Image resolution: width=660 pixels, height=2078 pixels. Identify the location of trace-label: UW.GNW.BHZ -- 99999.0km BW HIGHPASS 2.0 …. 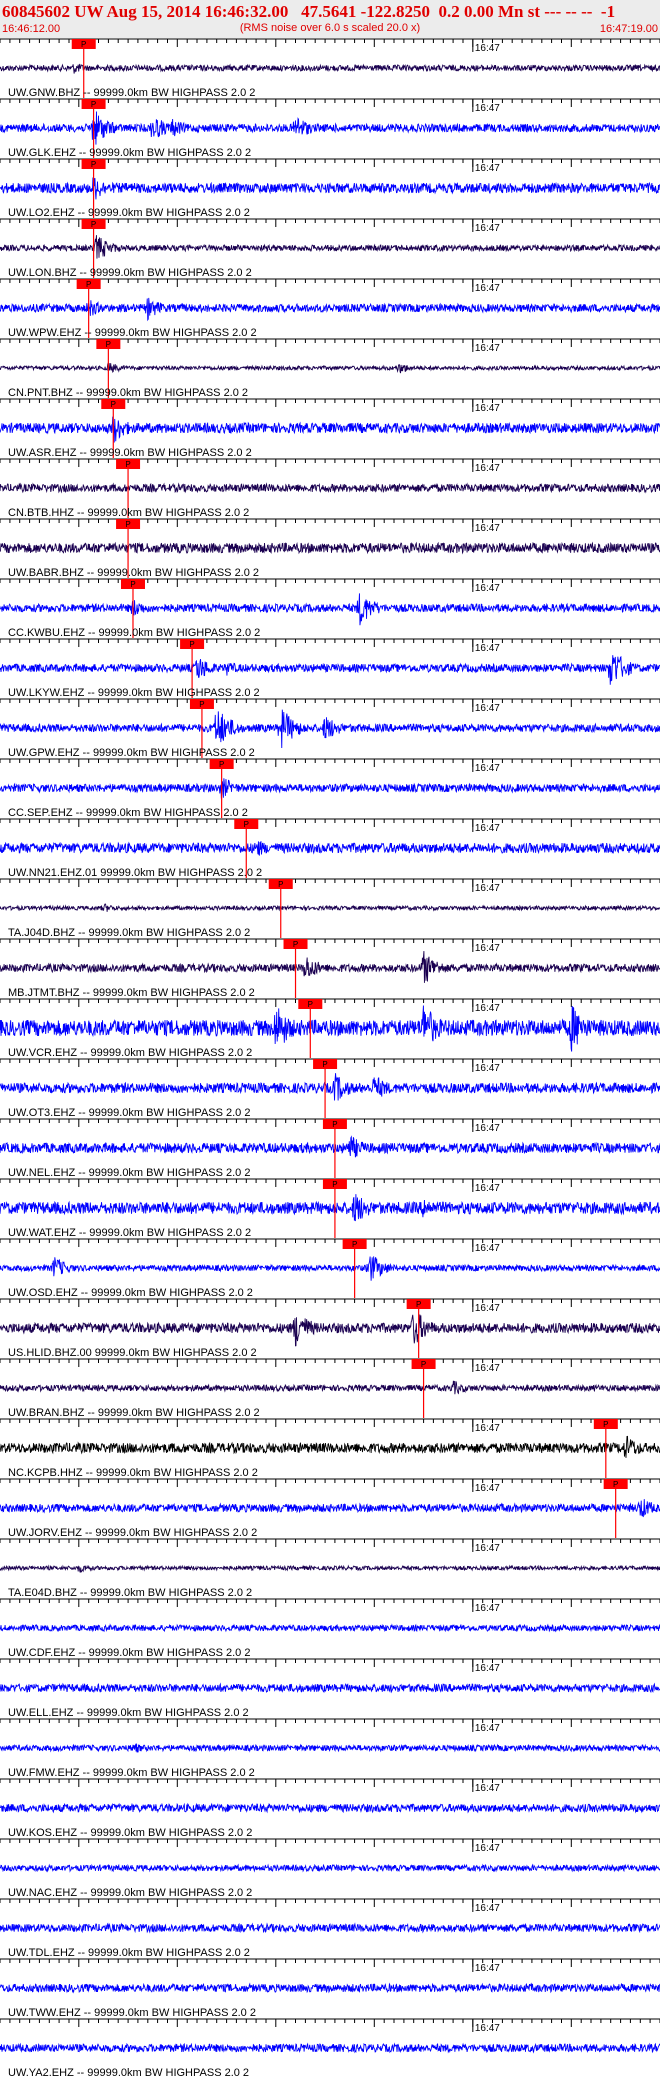
(131, 93).